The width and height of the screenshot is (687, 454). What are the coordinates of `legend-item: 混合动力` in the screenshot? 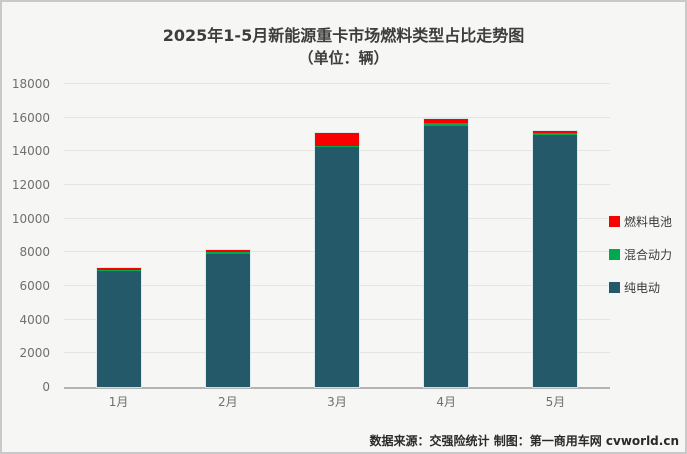 It's located at (640, 254).